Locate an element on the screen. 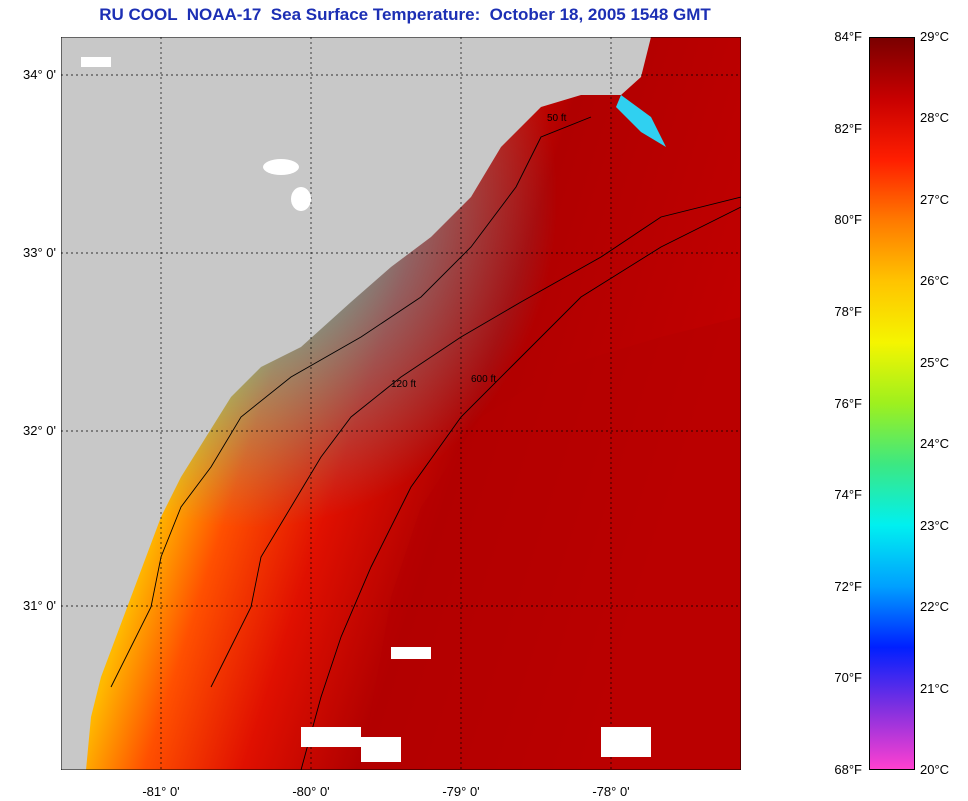 This screenshot has height=801, width=968. colorbar-label-f: 76°F is located at coordinates (848, 403).